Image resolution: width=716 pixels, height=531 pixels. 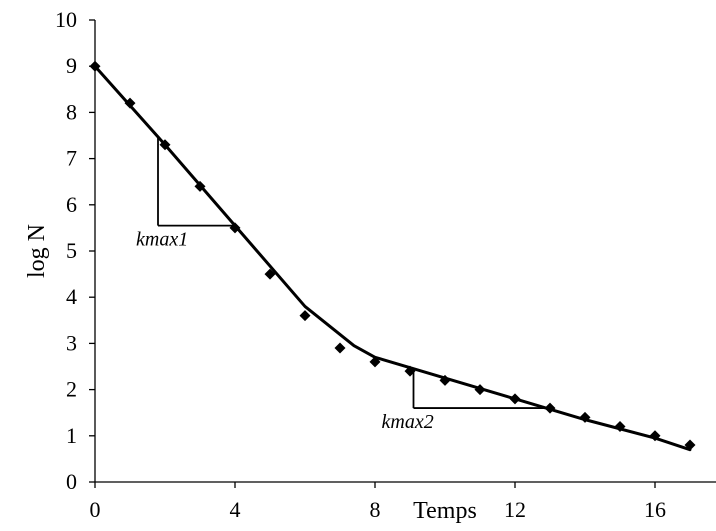 What do you see at coordinates (71, 435) in the screenshot?
I see `y-tick-label: 1` at bounding box center [71, 435].